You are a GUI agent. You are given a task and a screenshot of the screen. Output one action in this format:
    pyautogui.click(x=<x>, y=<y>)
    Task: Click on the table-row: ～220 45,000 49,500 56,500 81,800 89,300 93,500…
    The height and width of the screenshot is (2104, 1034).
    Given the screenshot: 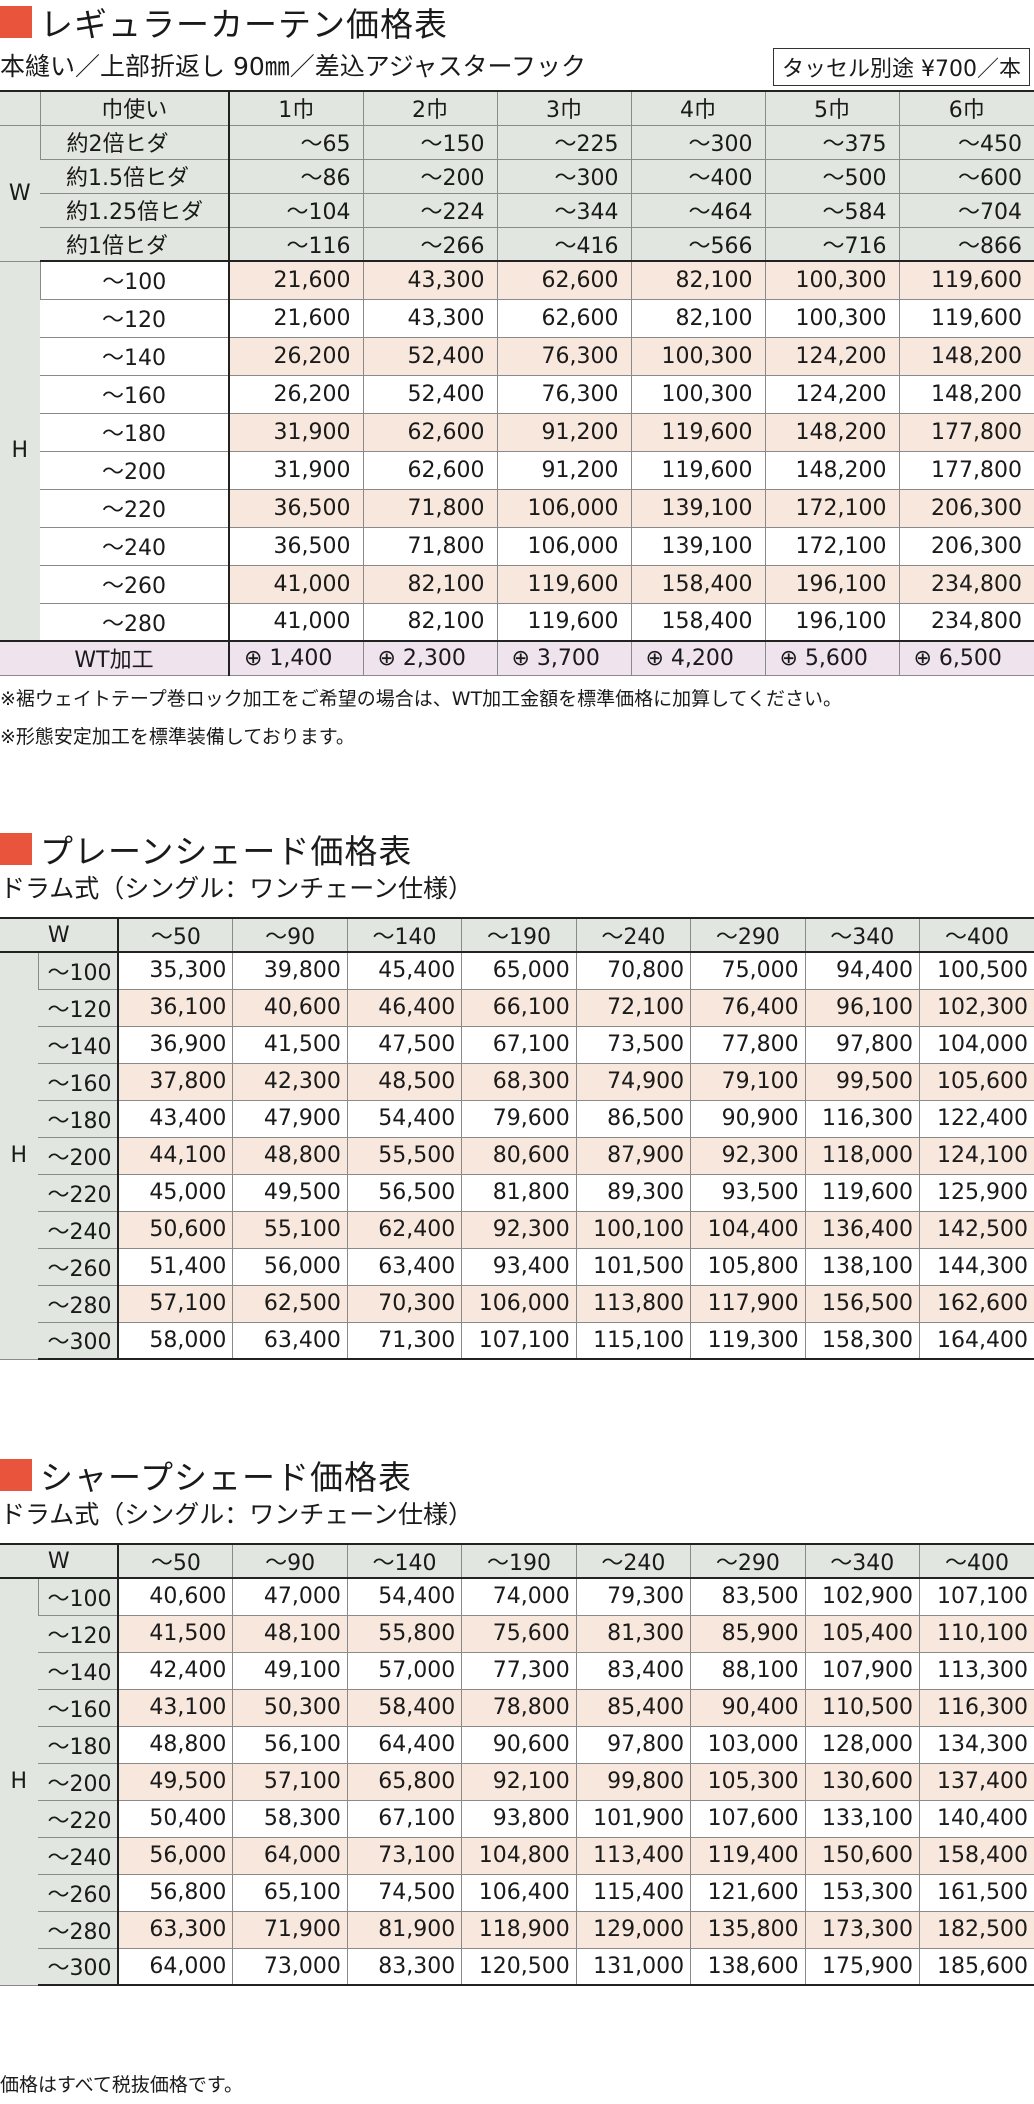 What is the action you would take?
    pyautogui.click(x=517, y=1193)
    